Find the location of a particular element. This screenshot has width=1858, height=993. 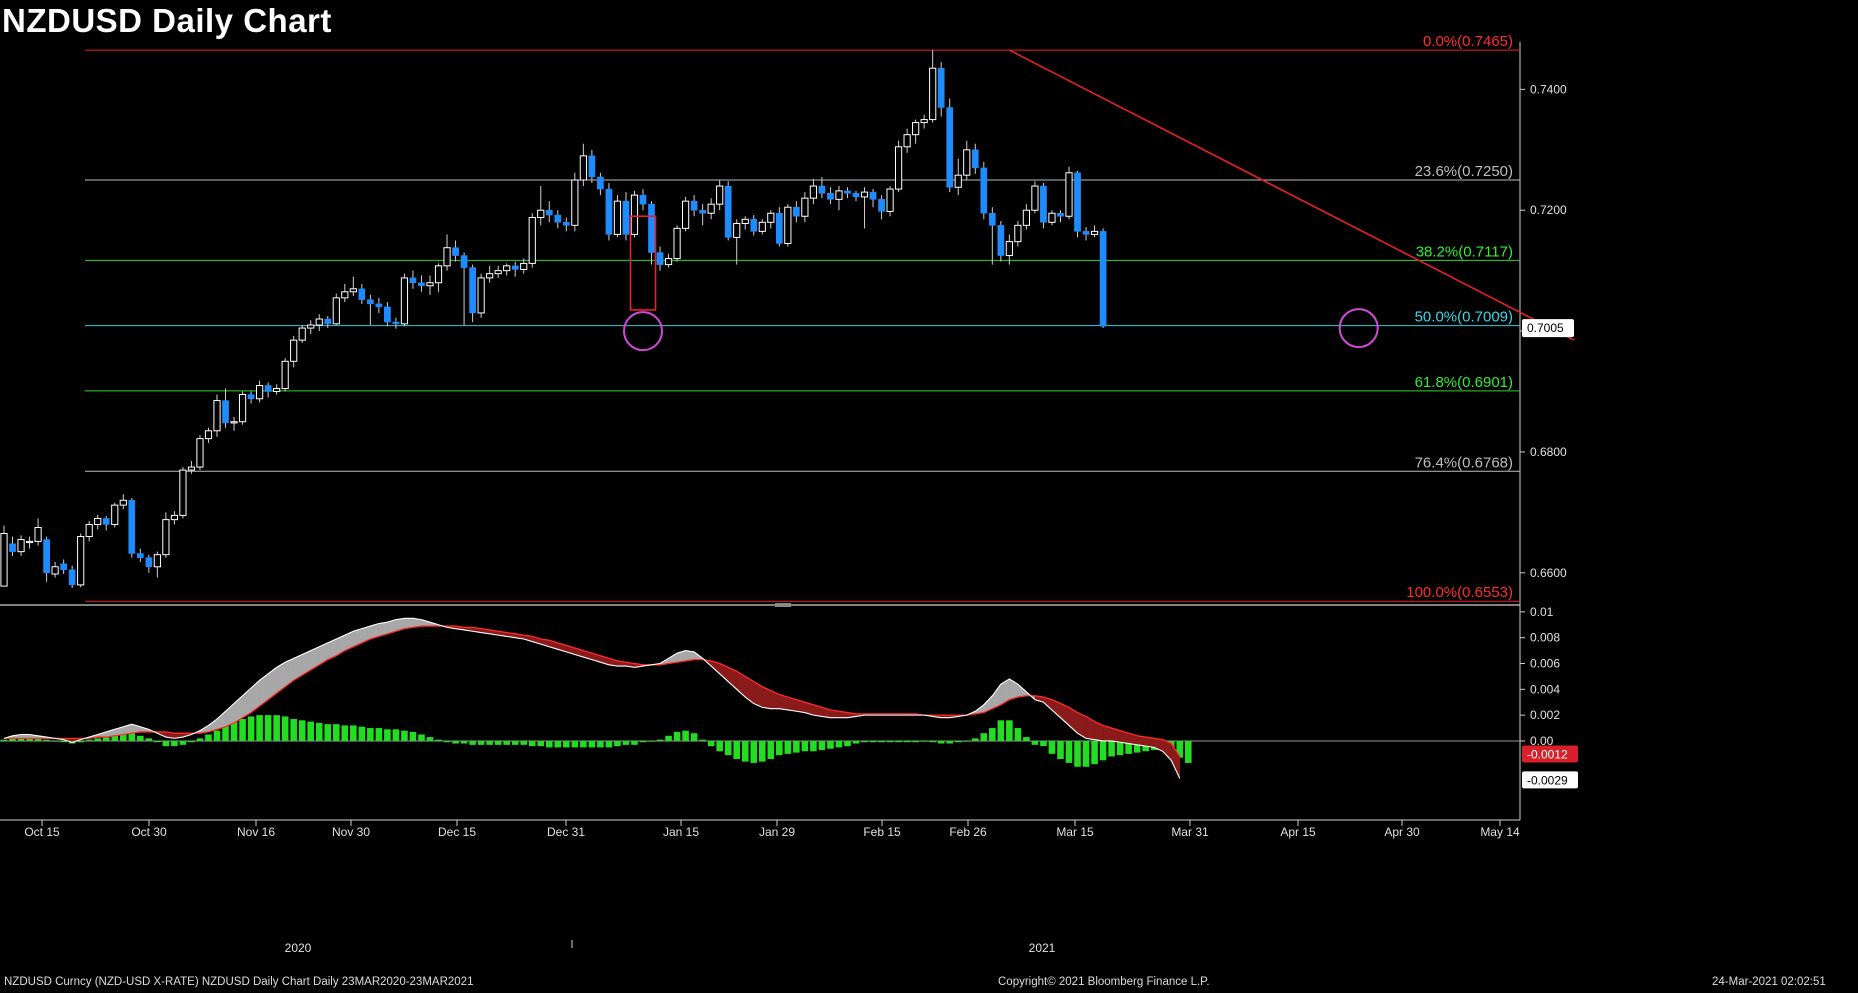

highlight-circle is located at coordinates (1358, 328).